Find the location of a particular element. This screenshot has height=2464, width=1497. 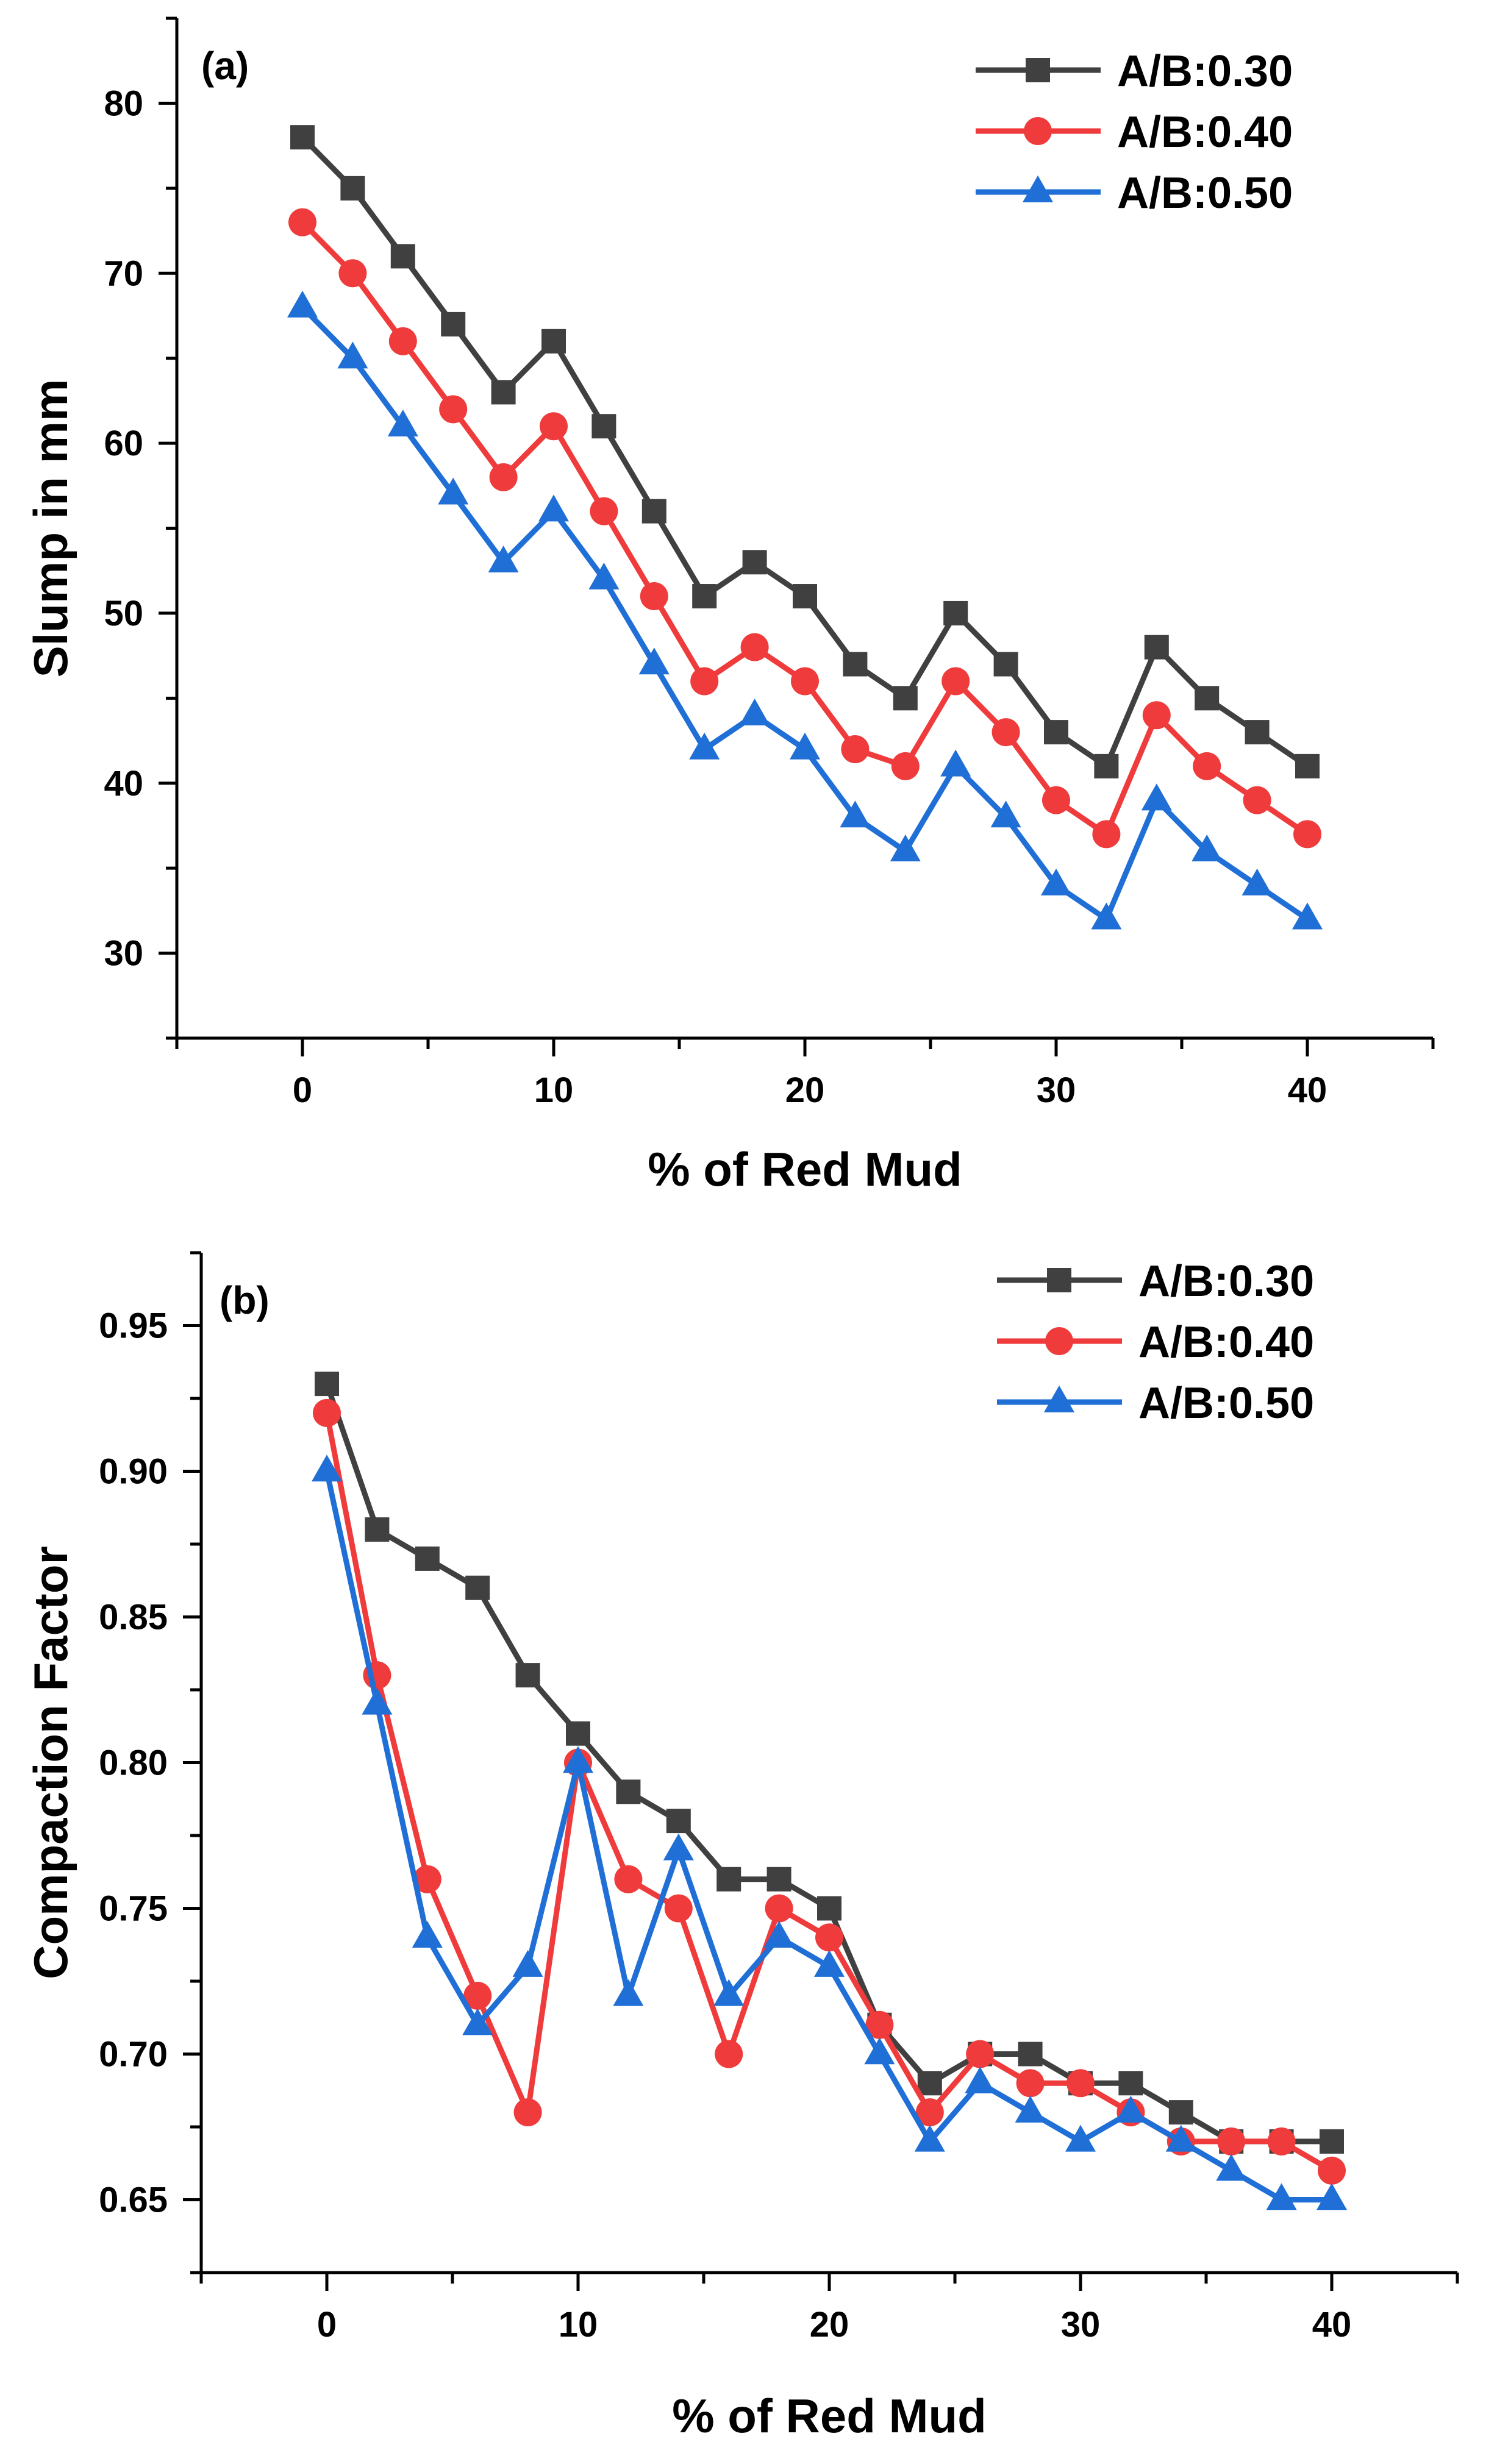

y-tick-label: 50 is located at coordinates (123, 613).